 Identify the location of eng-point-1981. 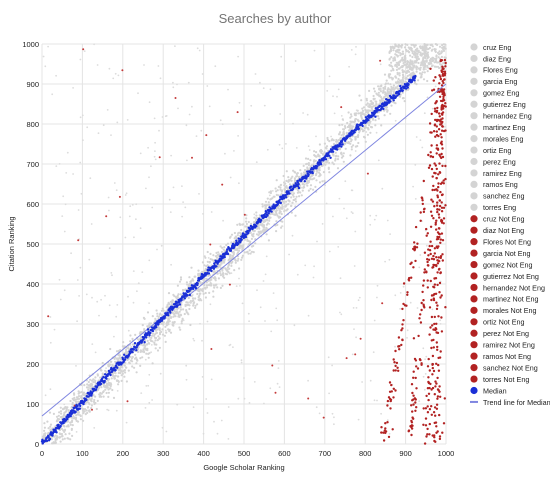
(297, 176).